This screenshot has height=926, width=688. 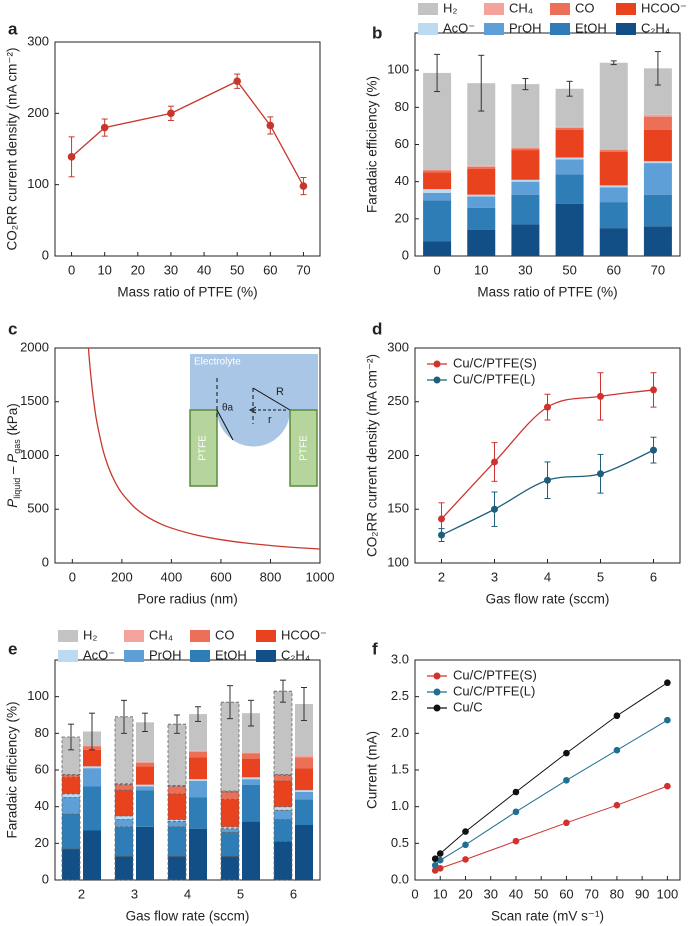 What do you see at coordinates (34, 454) in the screenshot?
I see `y-tick-label: 1000` at bounding box center [34, 454].